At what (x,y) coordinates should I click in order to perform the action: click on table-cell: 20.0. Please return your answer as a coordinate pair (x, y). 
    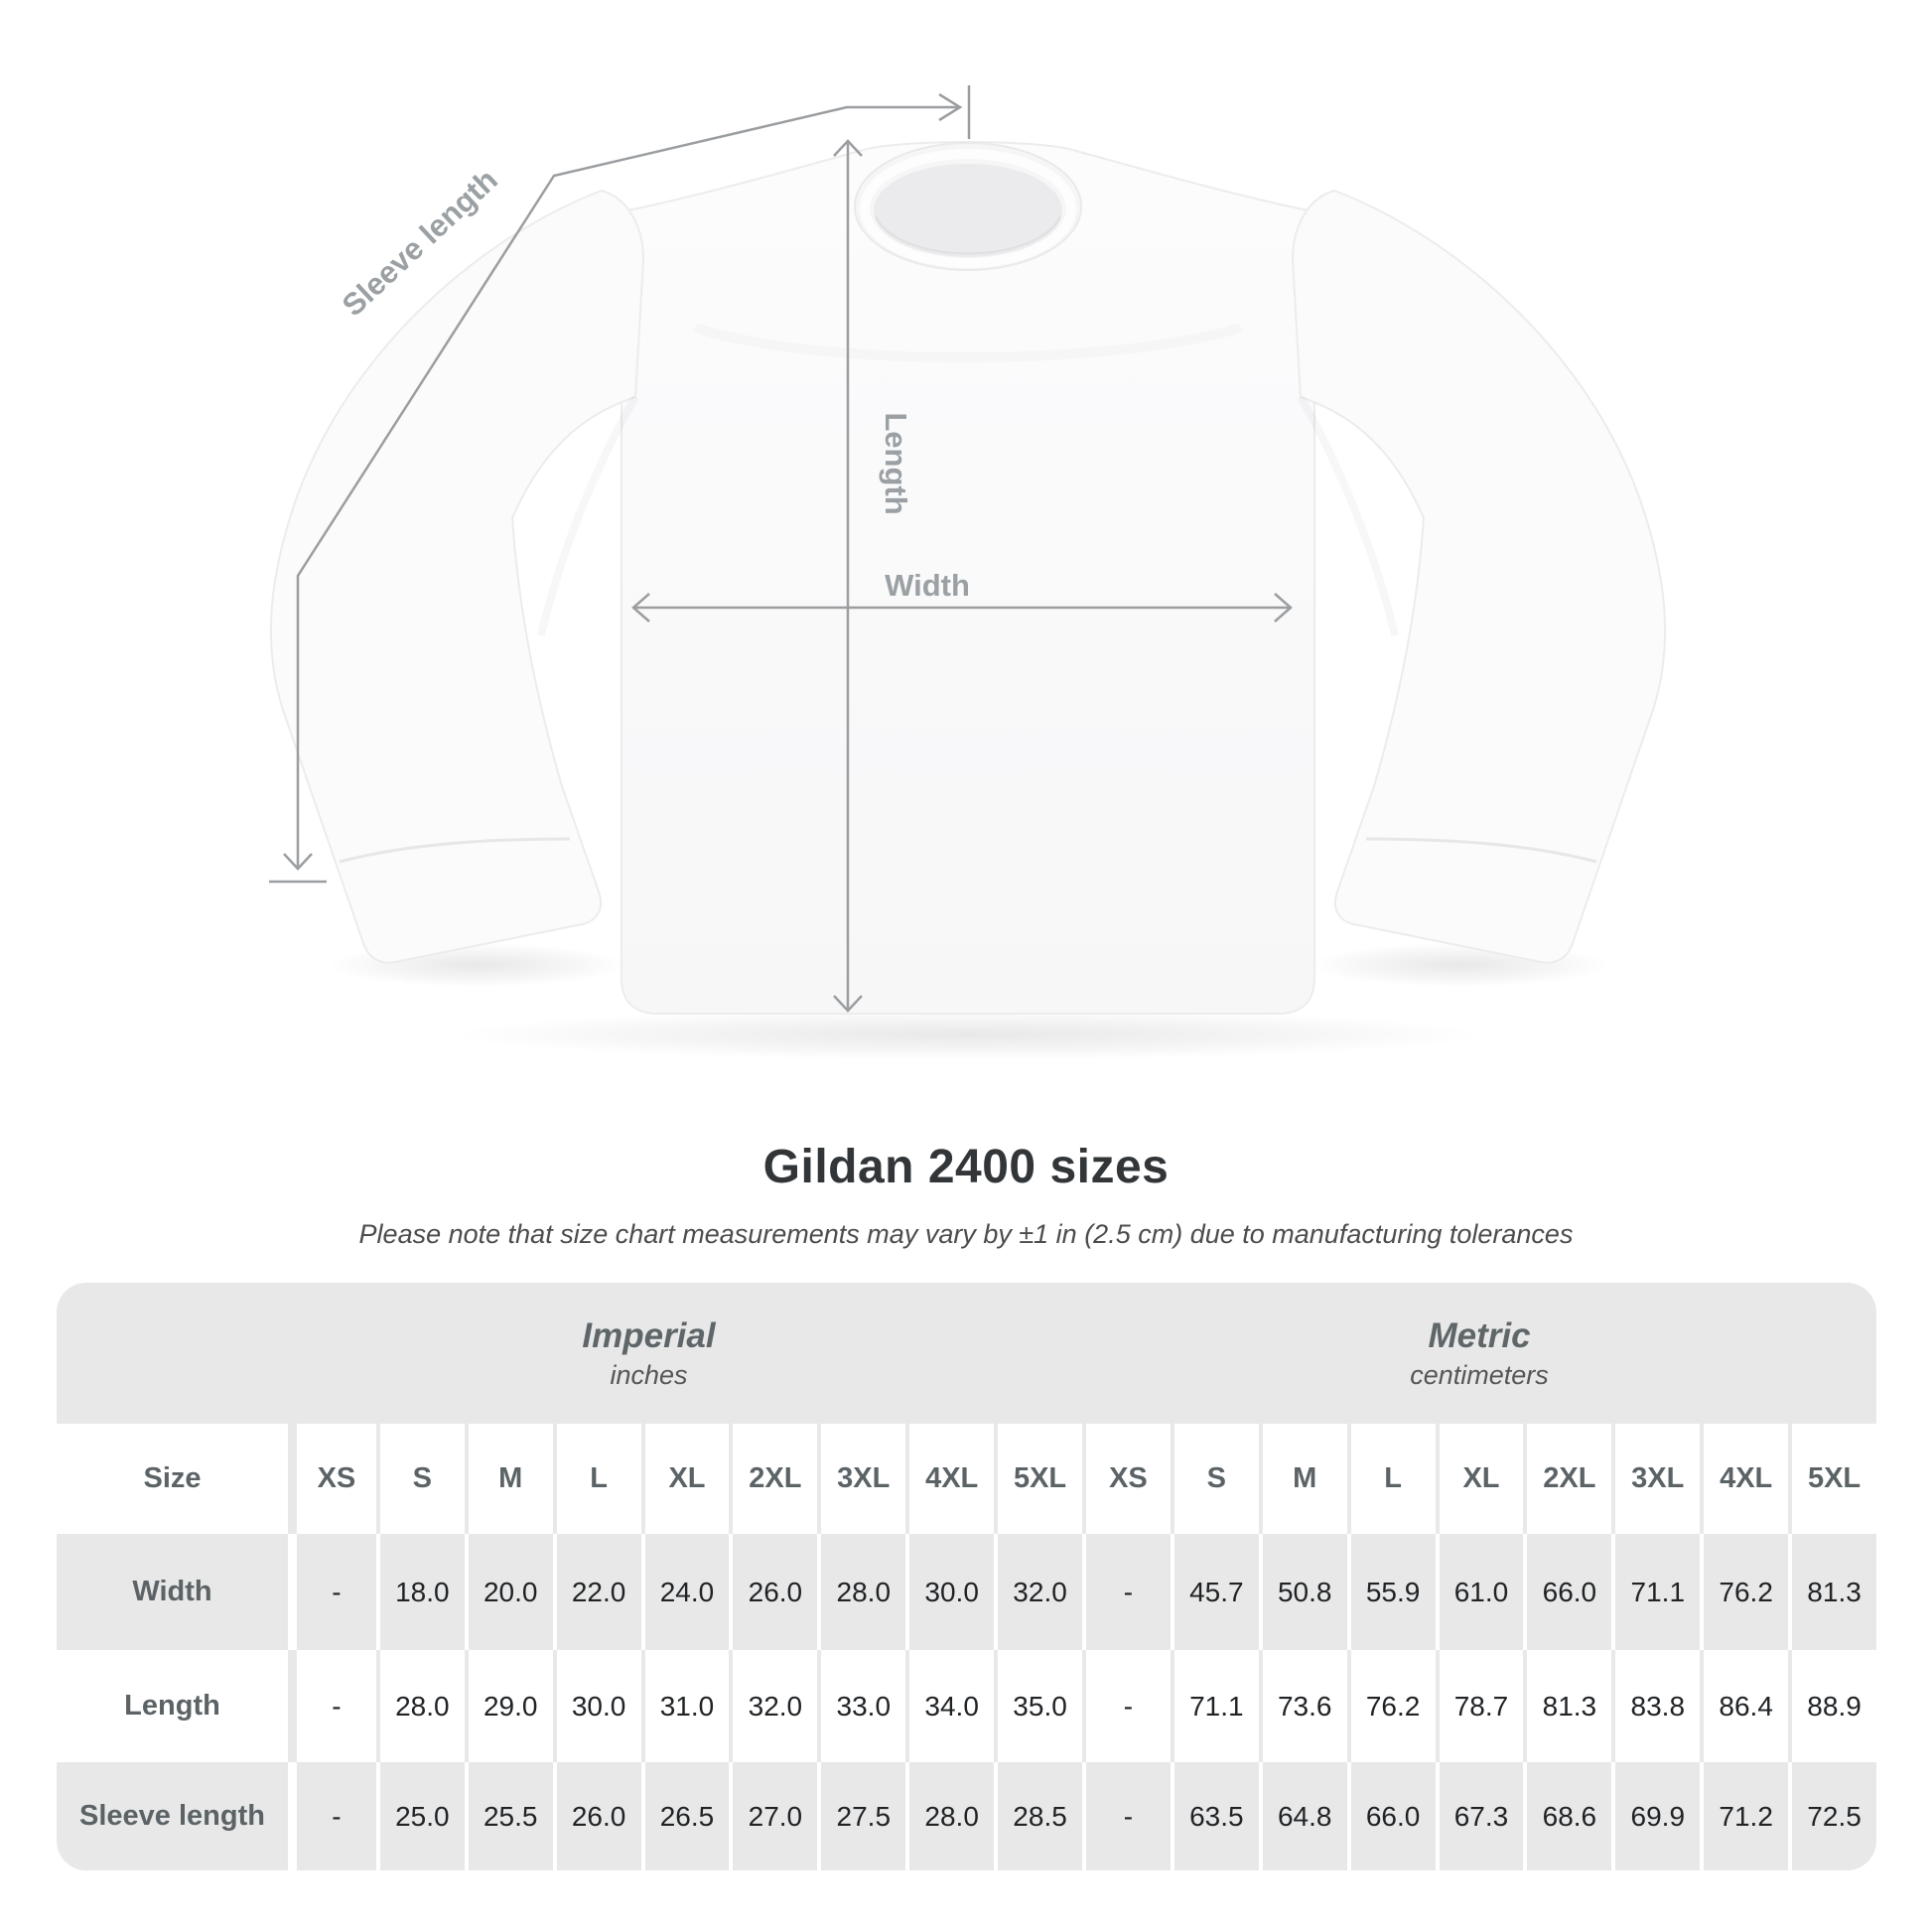
    Looking at the image, I should click on (508, 1592).